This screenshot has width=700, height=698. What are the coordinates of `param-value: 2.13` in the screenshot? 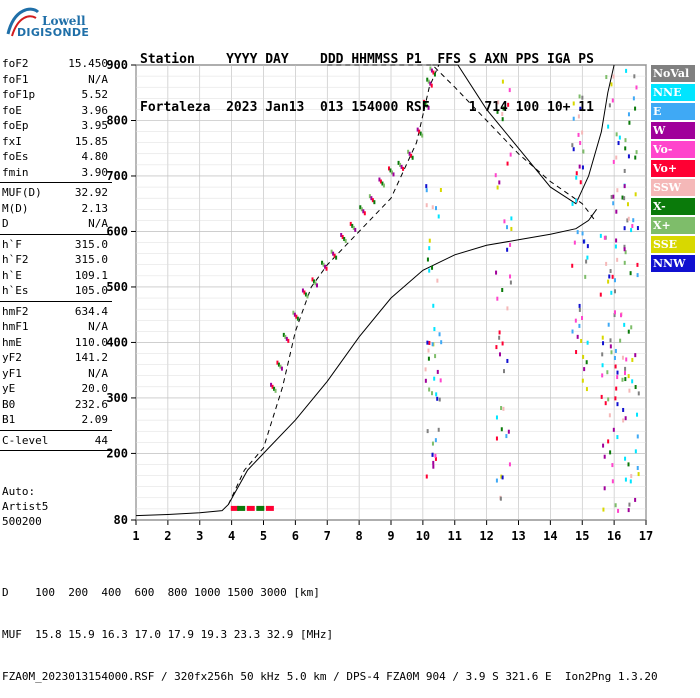 It's located at (95, 208).